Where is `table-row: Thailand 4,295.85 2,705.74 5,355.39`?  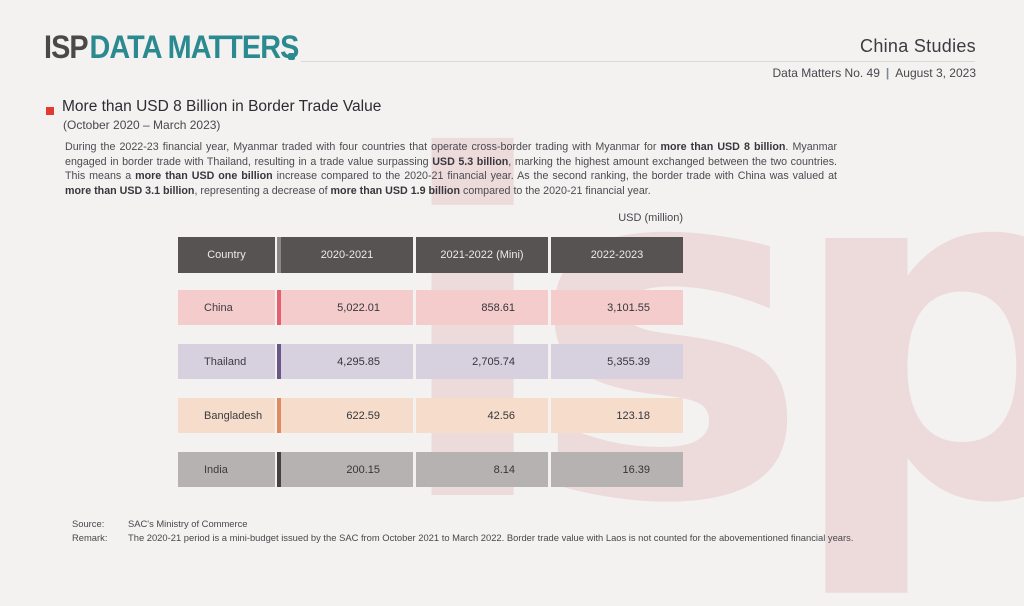 table-row: Thailand 4,295.85 2,705.74 5,355.39 is located at coordinates (430, 361).